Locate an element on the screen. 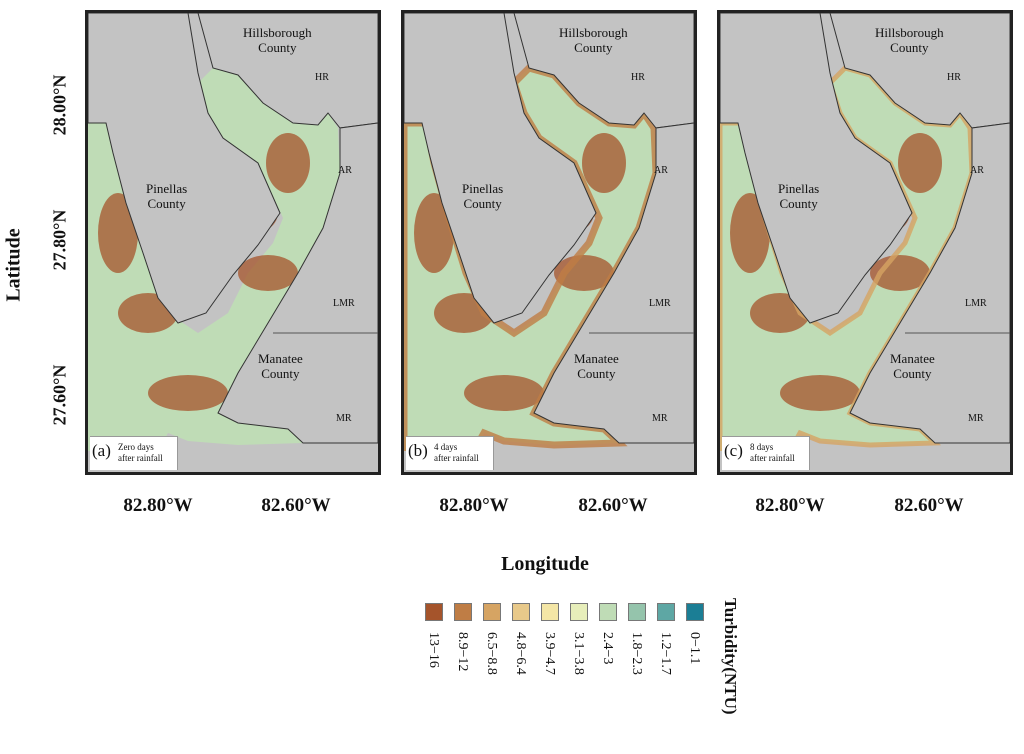 This screenshot has width=1024, height=754. panel-caption: 4 days after rainfall is located at coordinates (456, 452).